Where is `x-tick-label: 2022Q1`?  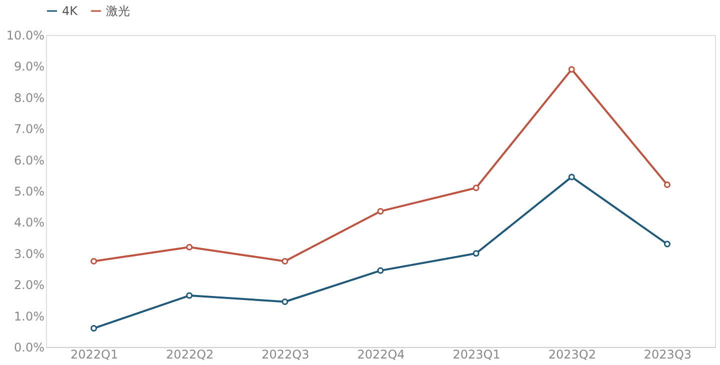
x-tick-label: 2022Q1 is located at coordinates (94, 355).